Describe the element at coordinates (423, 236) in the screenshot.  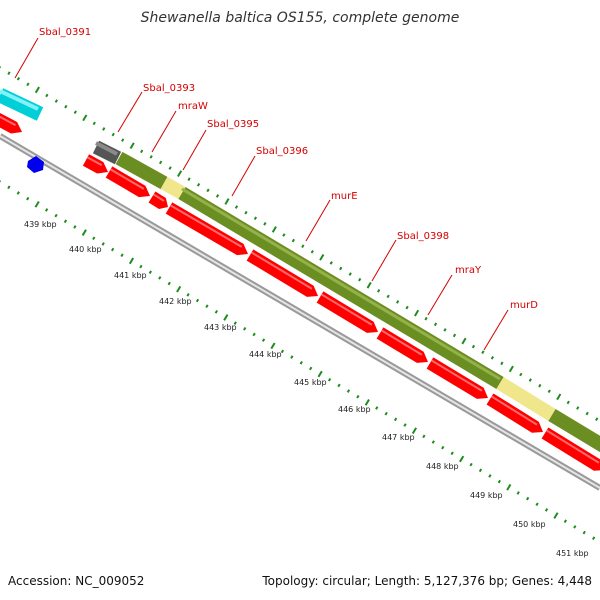
I see `gene-label-sbal-0398: Sbal_0398` at that location.